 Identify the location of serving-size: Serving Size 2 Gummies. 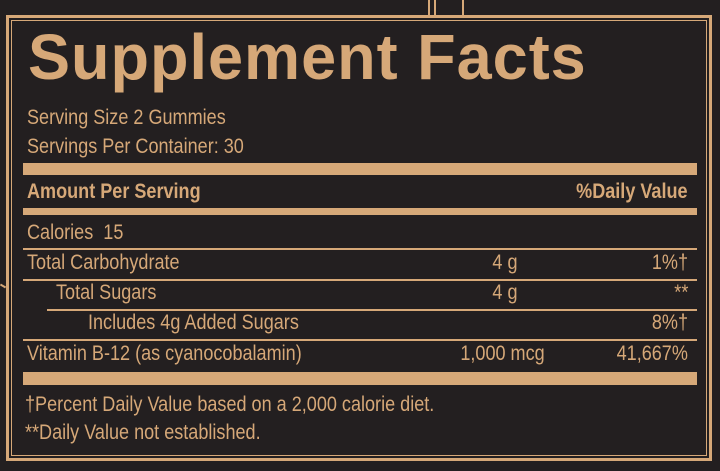
(126, 117).